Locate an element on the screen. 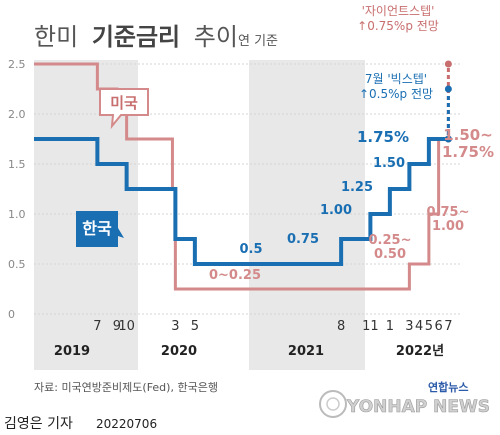 This screenshot has width=500, height=435. korea-label-0-5: 0.5 is located at coordinates (250, 249).